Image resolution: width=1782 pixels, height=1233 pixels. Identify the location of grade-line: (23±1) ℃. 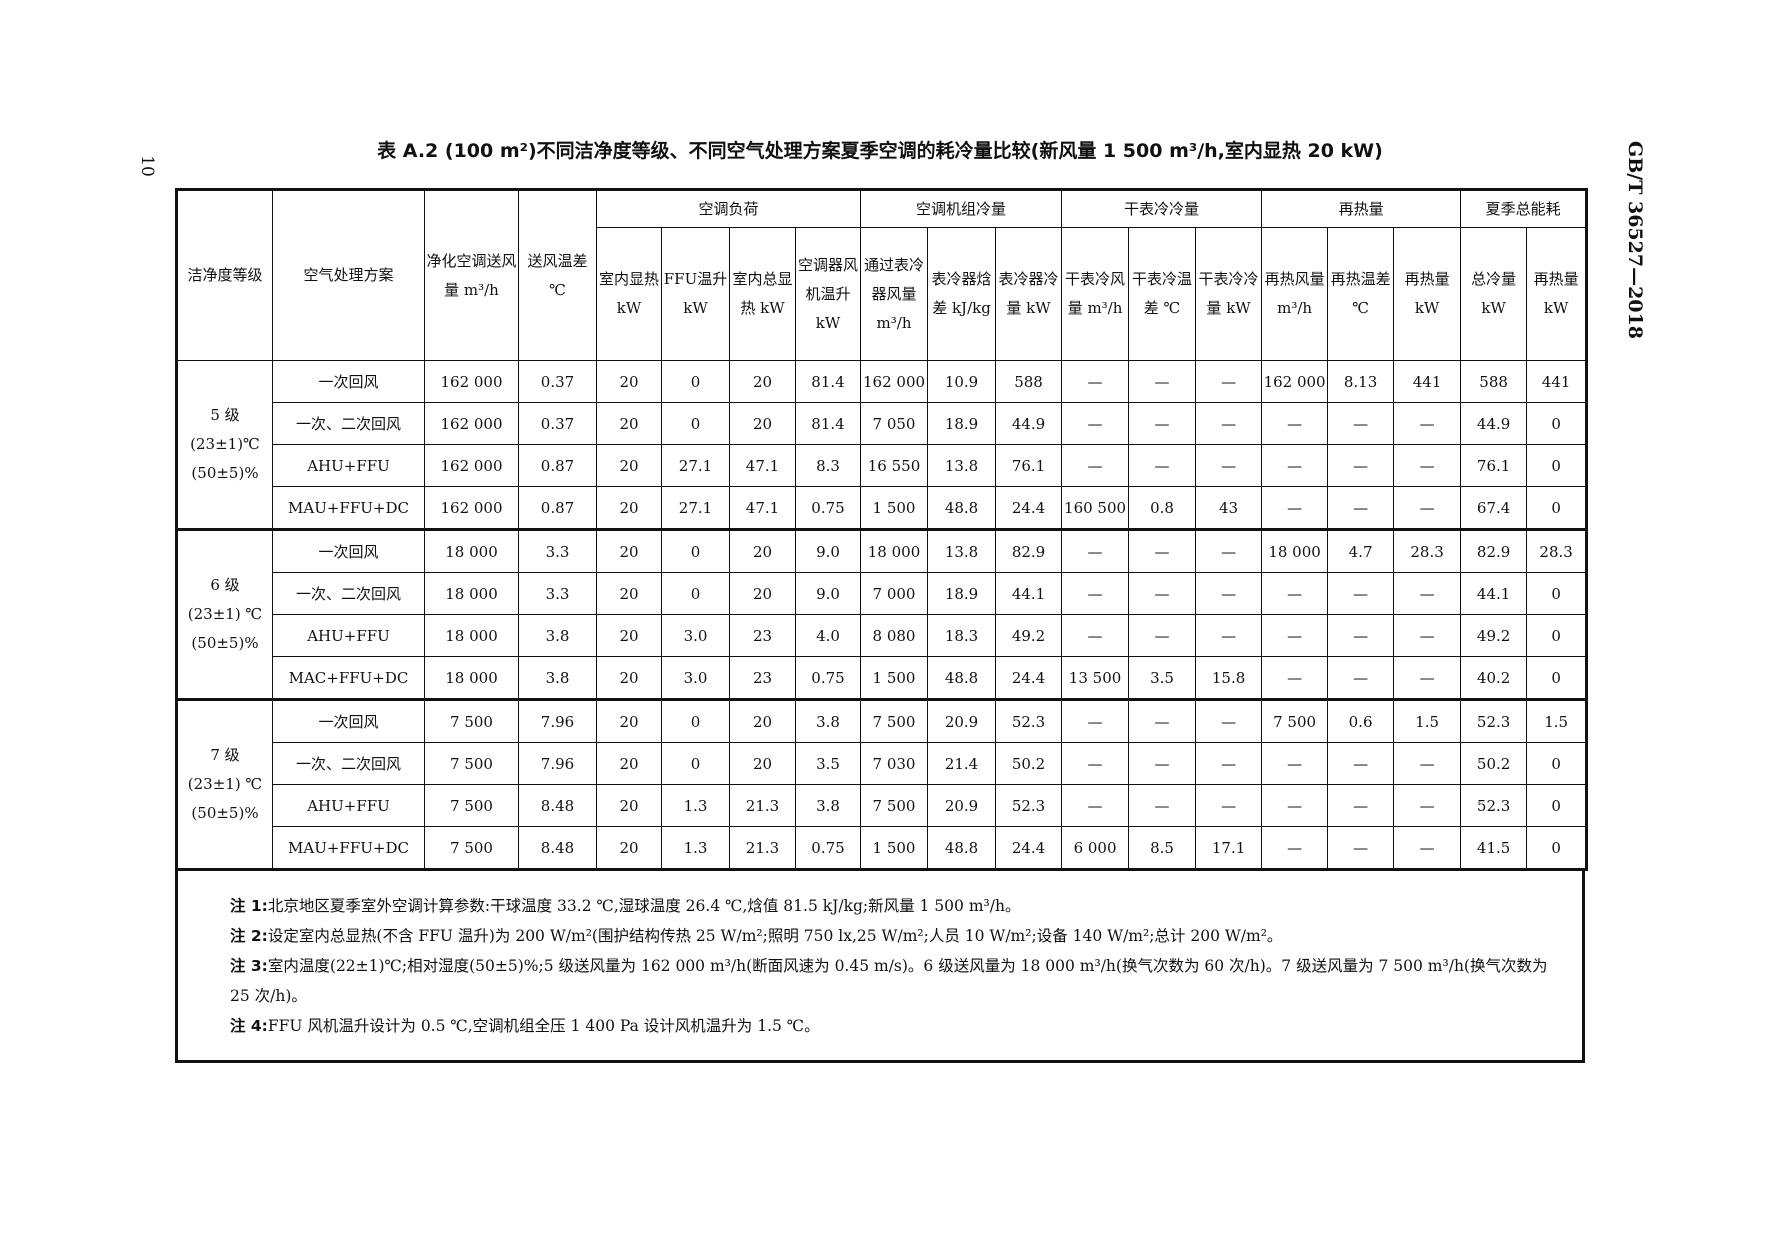
(225, 784).